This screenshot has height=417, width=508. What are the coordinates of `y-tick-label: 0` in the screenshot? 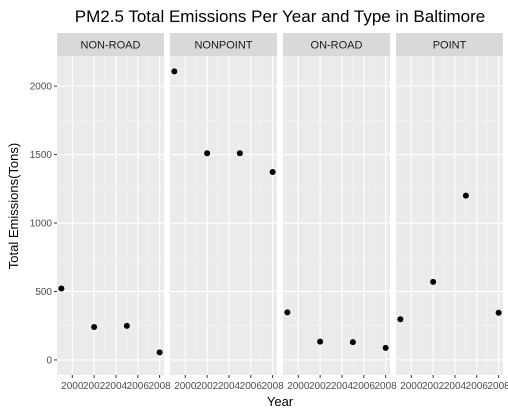 It's located at (49, 360).